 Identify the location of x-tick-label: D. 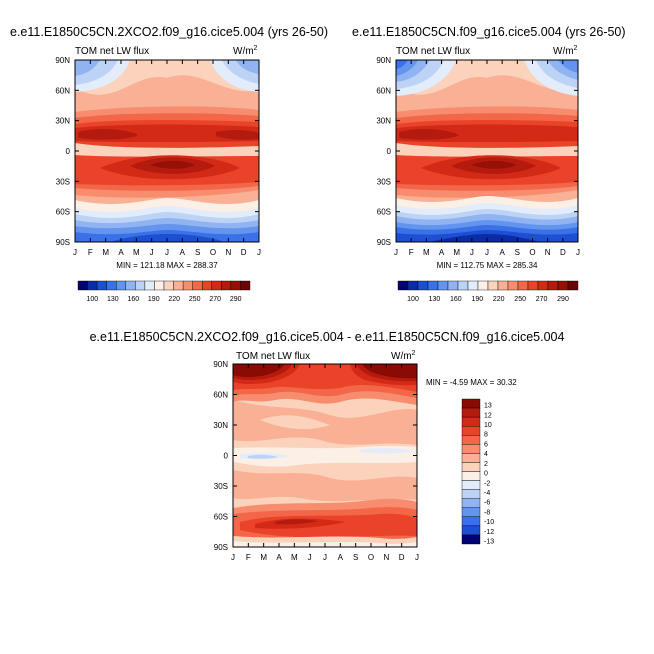
(244, 252).